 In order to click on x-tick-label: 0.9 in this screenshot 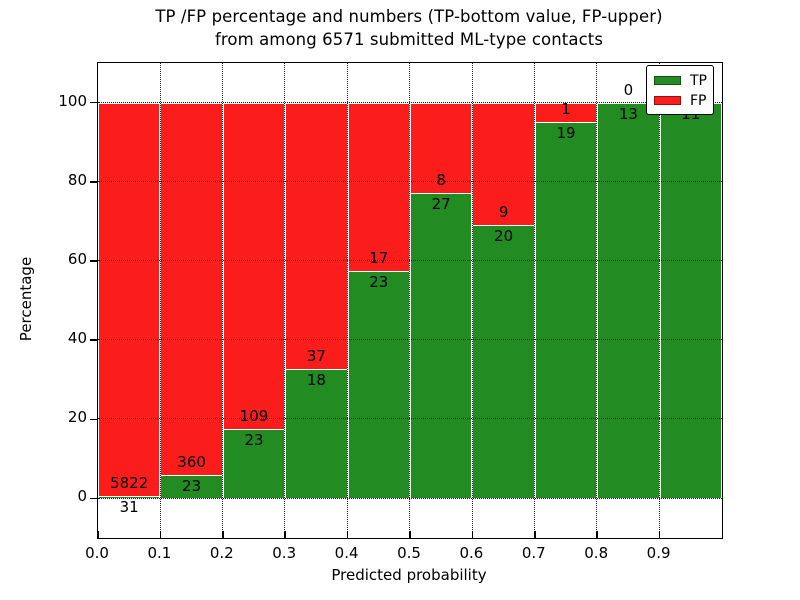, I will do `click(658, 553)`.